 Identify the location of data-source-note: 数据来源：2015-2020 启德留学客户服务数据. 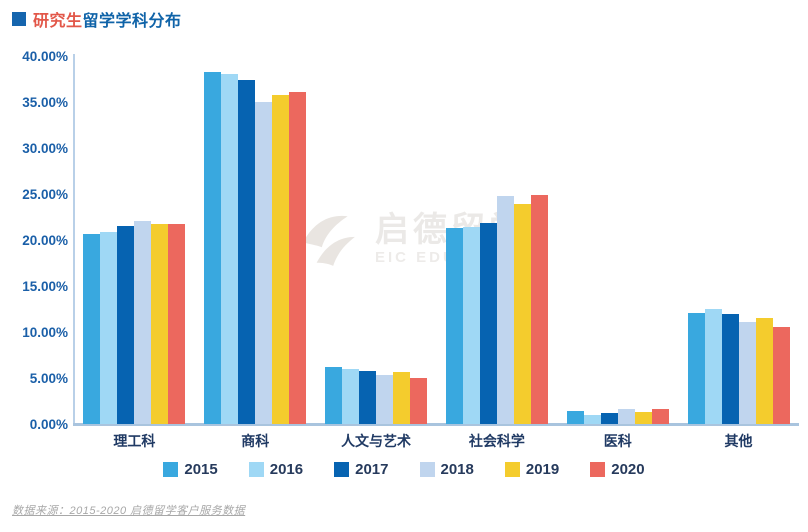
(129, 511).